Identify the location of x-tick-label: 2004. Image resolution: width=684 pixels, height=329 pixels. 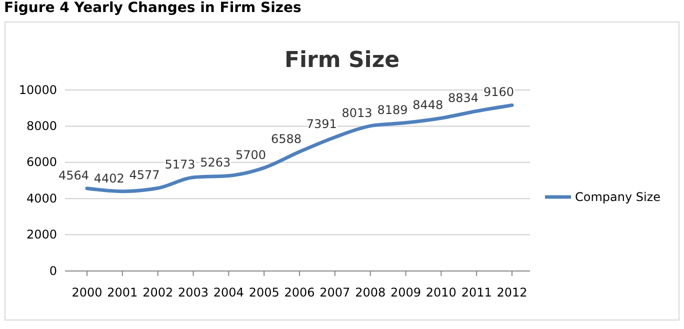
(228, 293).